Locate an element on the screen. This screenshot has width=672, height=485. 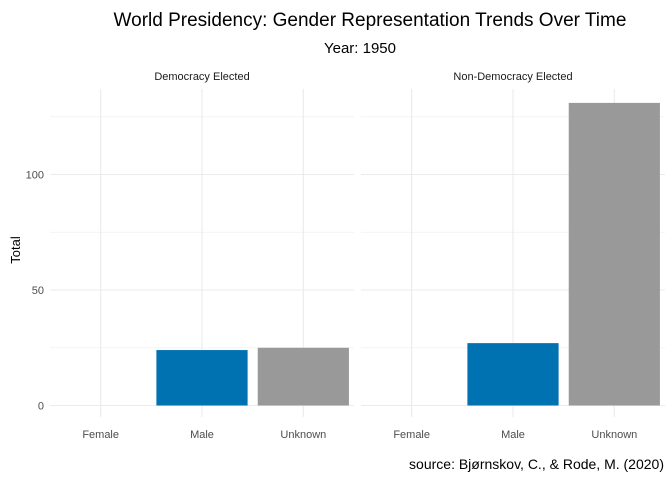
y-tick-label: 50 is located at coordinates (38, 291).